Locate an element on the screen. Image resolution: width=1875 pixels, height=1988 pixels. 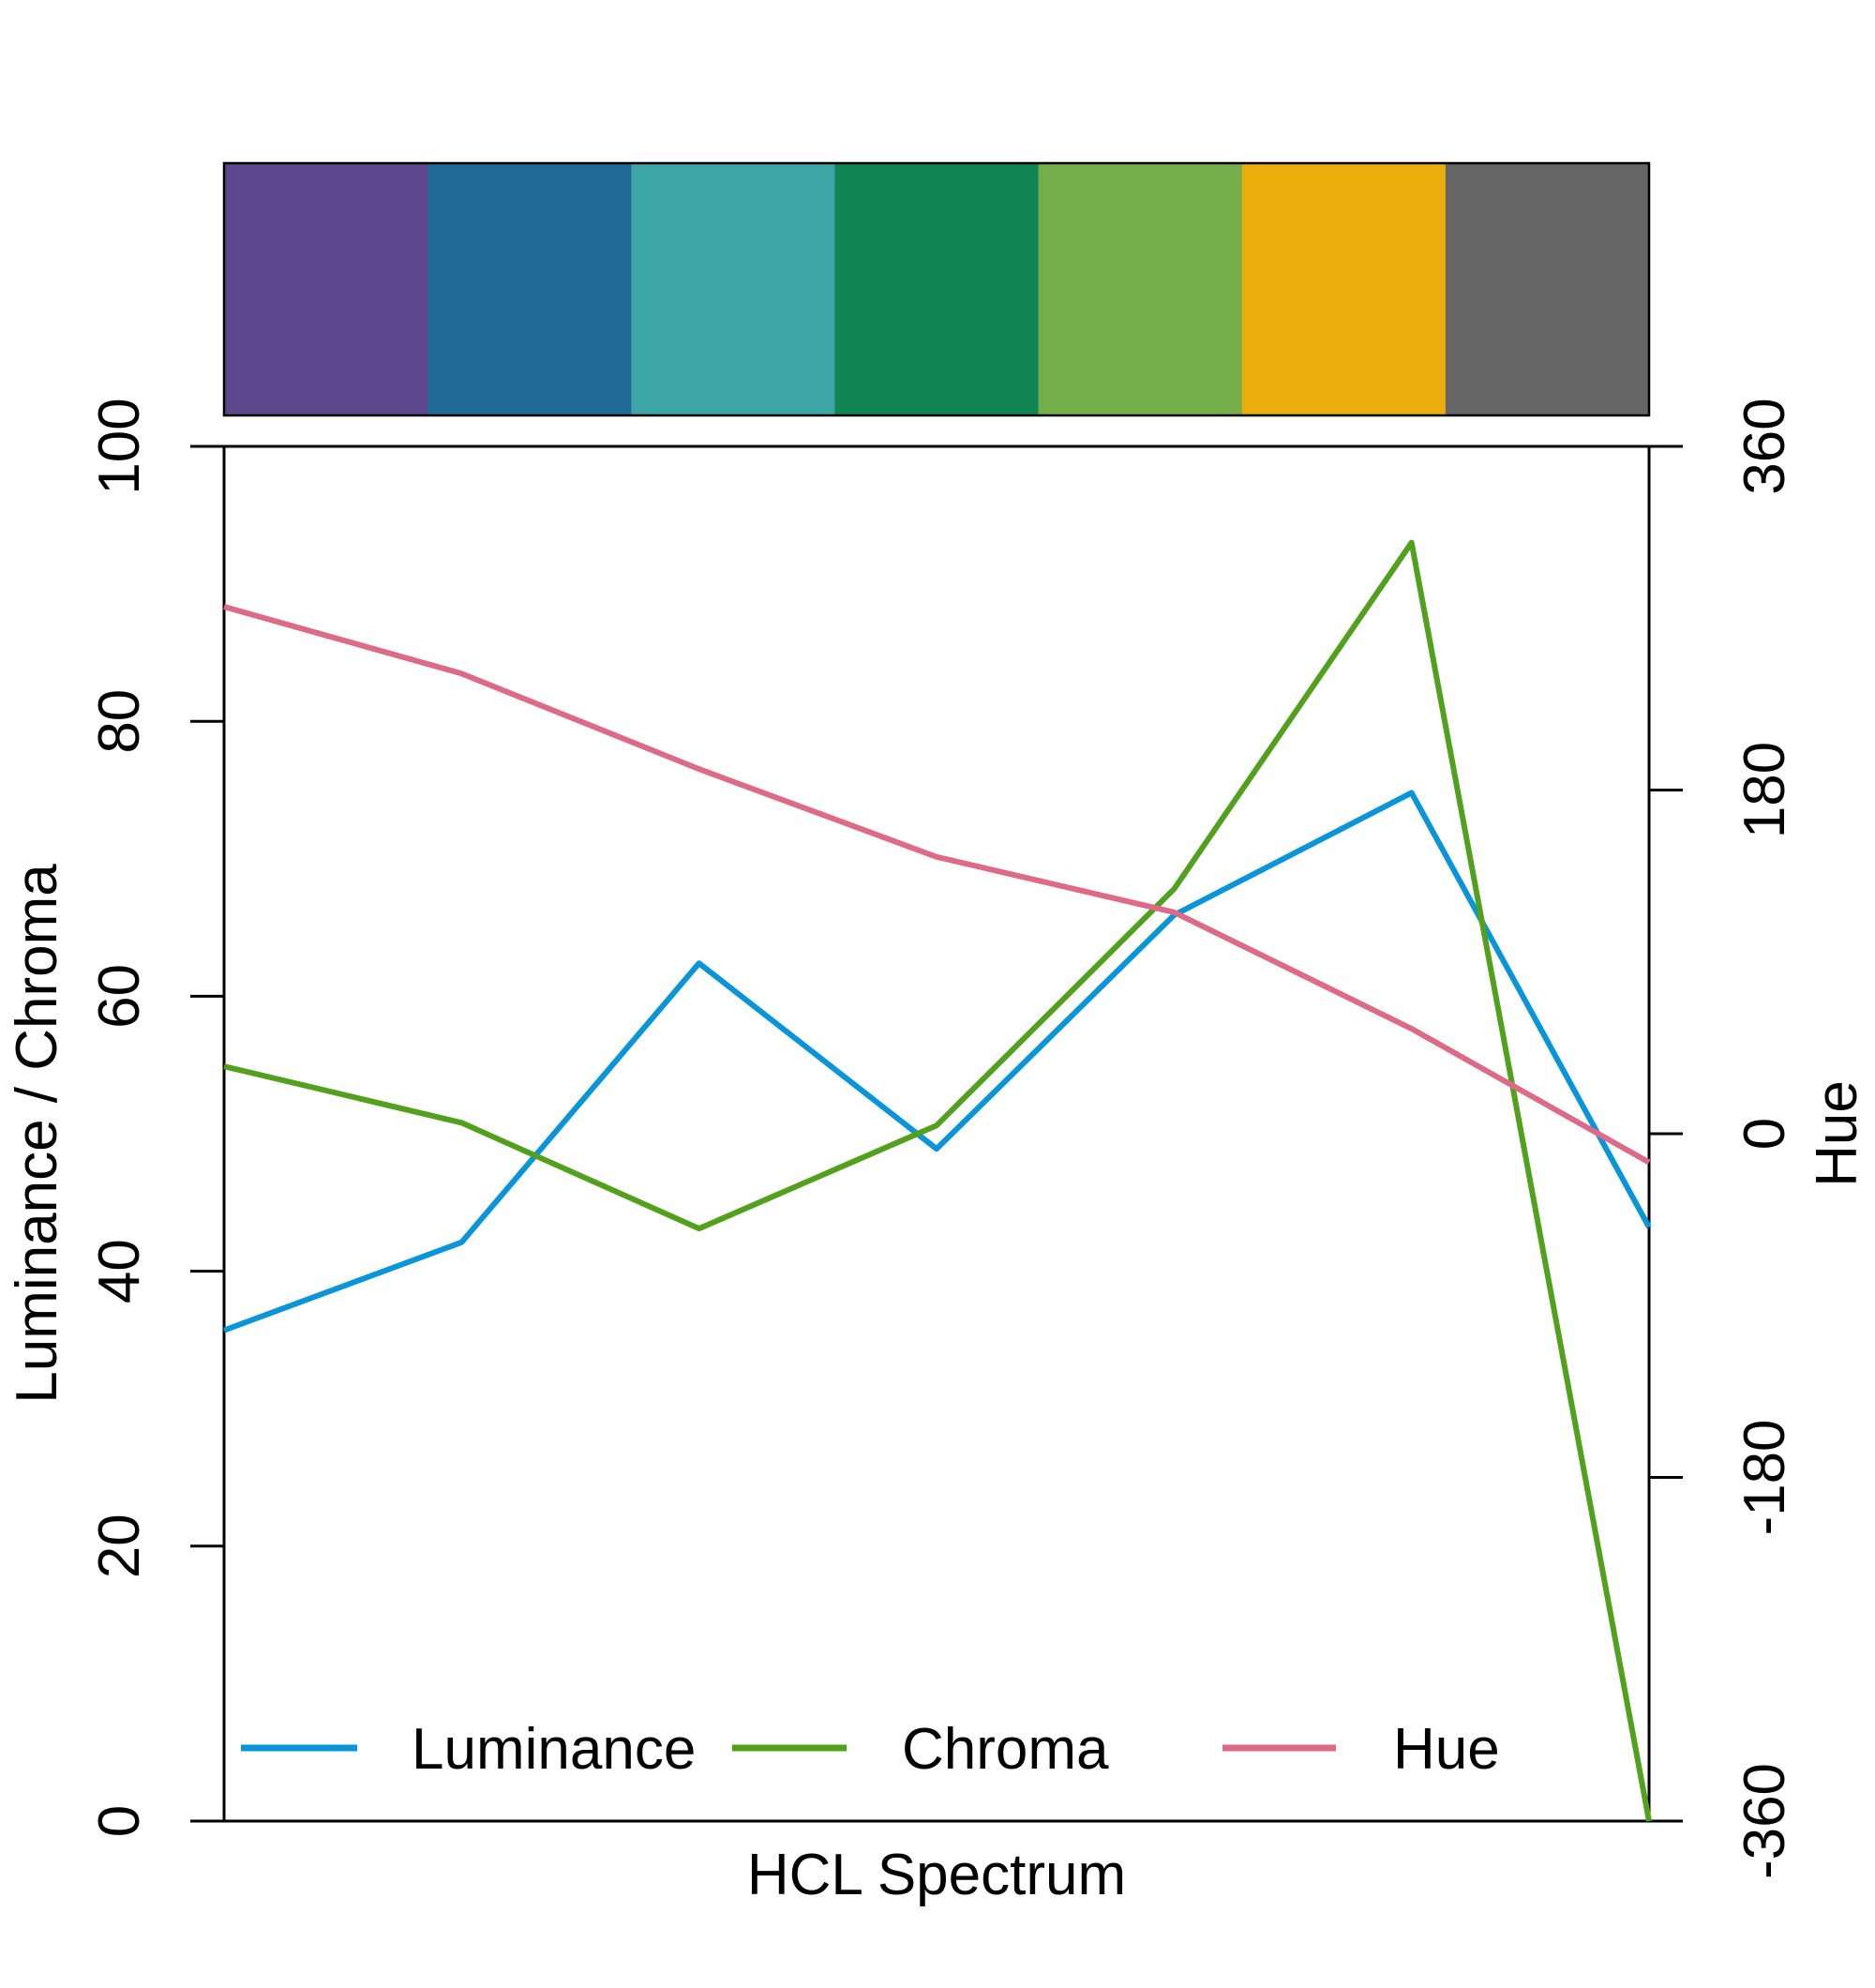
legend-label-chroma: Chroma is located at coordinates (1005, 1750).